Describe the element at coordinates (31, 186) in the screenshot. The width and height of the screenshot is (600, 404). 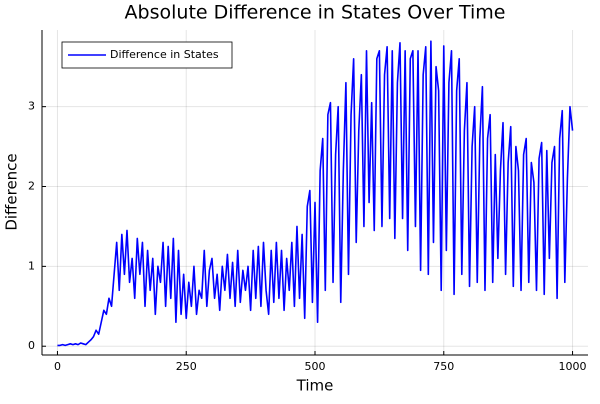
I see `y-tick-label: 2` at that location.